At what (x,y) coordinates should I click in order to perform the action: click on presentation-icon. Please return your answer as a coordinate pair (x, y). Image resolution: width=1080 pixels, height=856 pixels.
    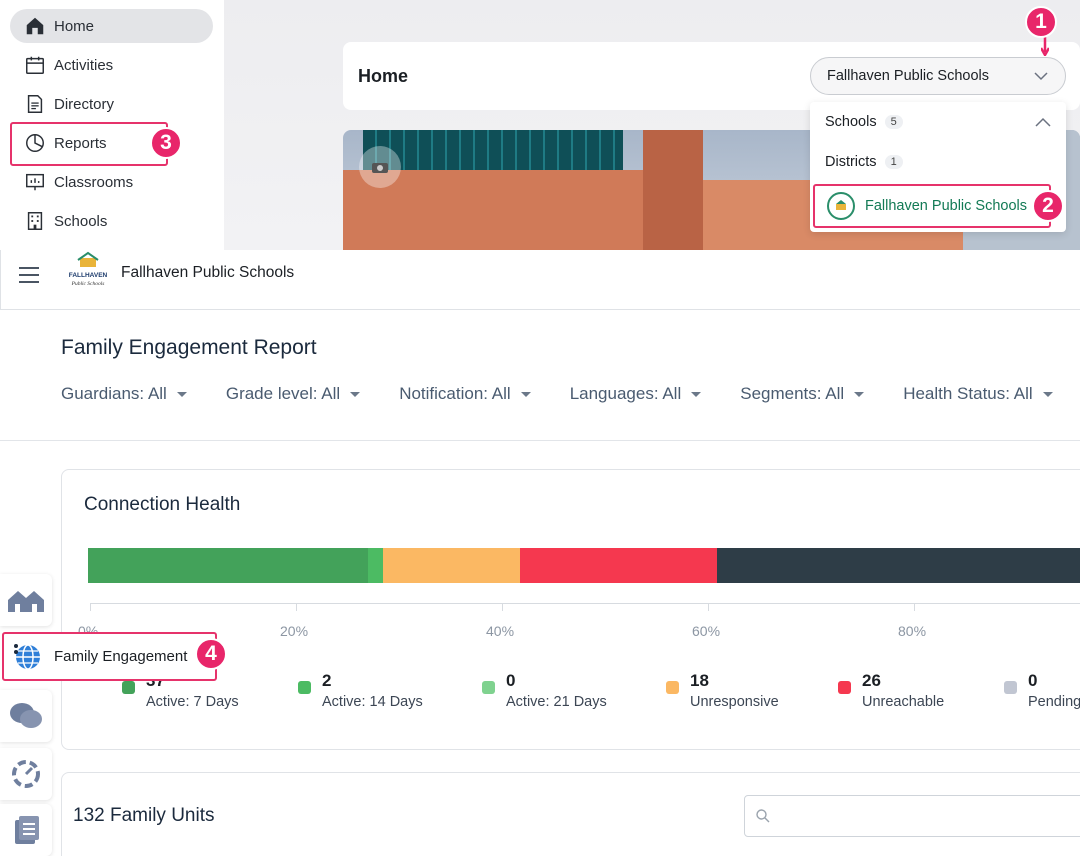
    Looking at the image, I should click on (35, 182).